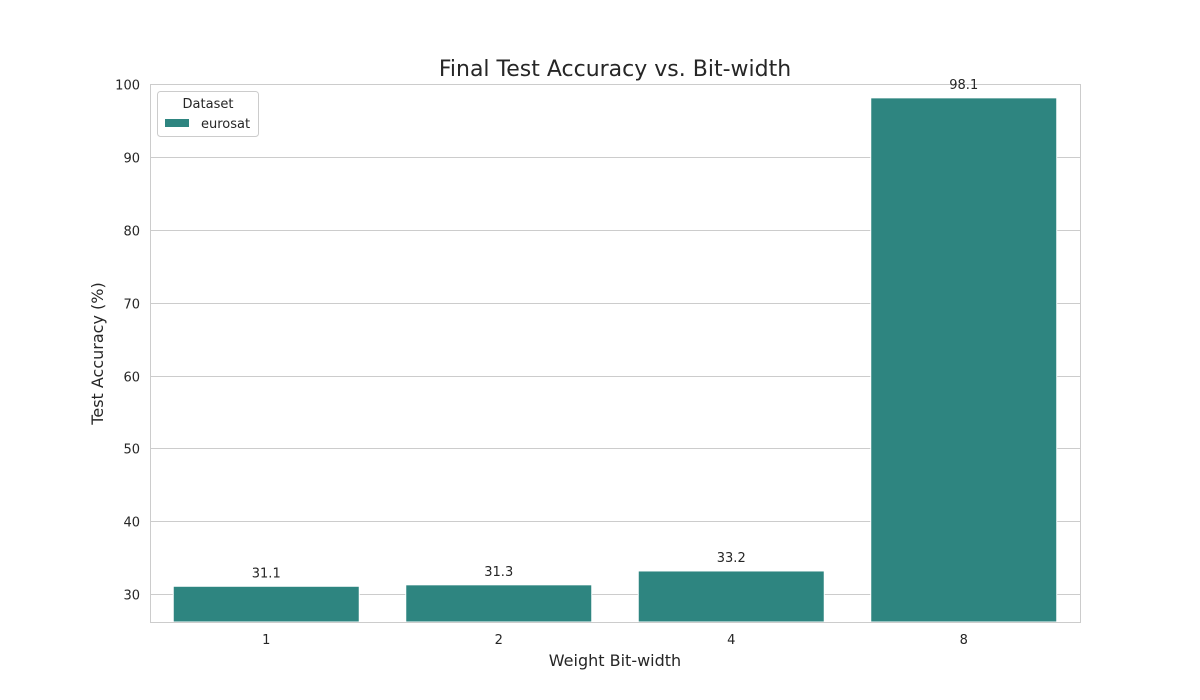 Image resolution: width=1200 pixels, height=700 pixels. Describe the element at coordinates (127, 86) in the screenshot. I see `y-tick-label: 100` at that location.